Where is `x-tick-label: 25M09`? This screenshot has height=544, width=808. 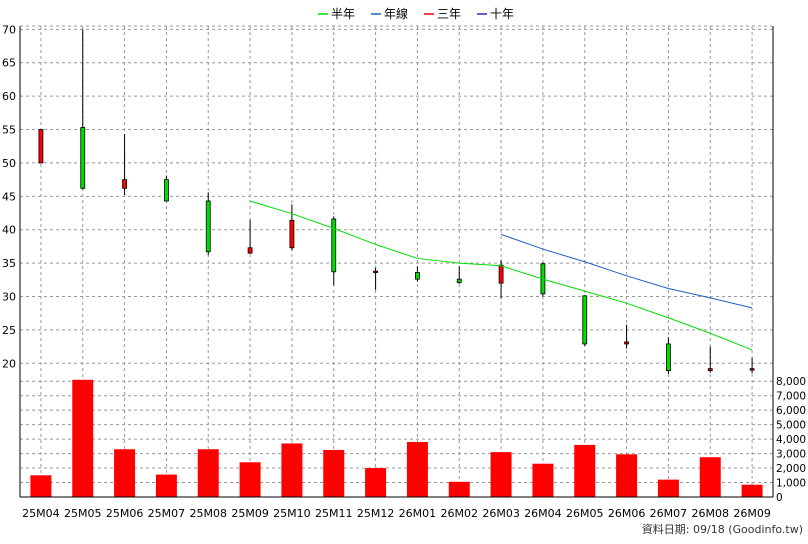 x-tick-label: 25M09 is located at coordinates (250, 513).